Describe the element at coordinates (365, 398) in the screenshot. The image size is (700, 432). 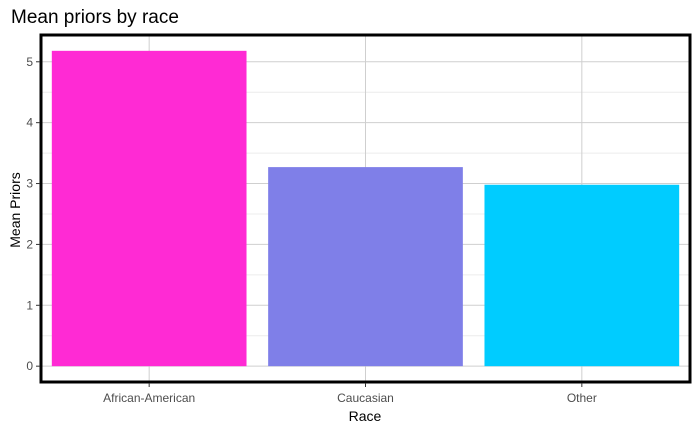
I see `x-tick-label: Caucasian` at that location.